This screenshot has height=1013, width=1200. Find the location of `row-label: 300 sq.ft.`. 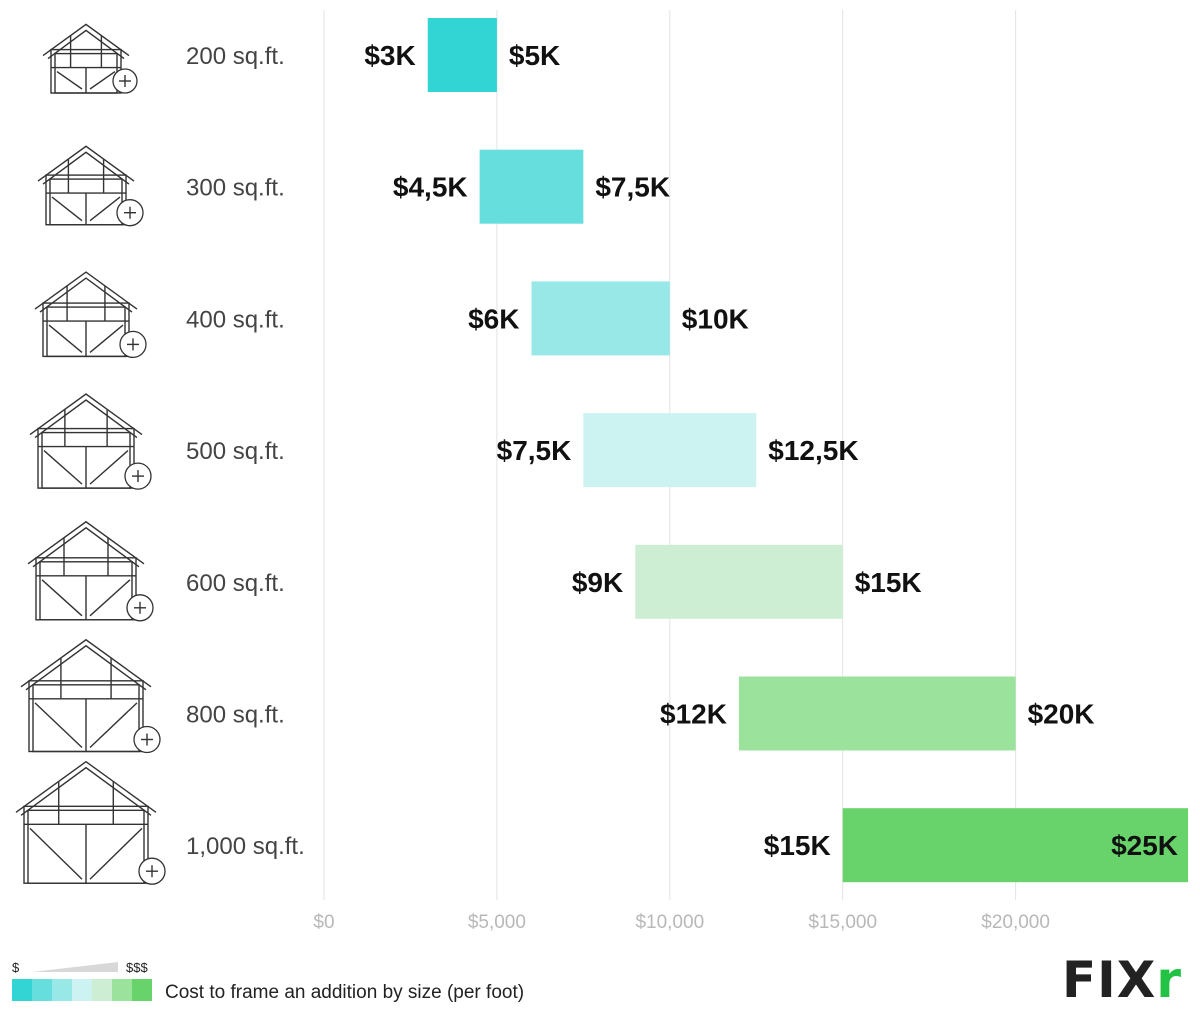

row-label: 300 sq.ft. is located at coordinates (235, 188).